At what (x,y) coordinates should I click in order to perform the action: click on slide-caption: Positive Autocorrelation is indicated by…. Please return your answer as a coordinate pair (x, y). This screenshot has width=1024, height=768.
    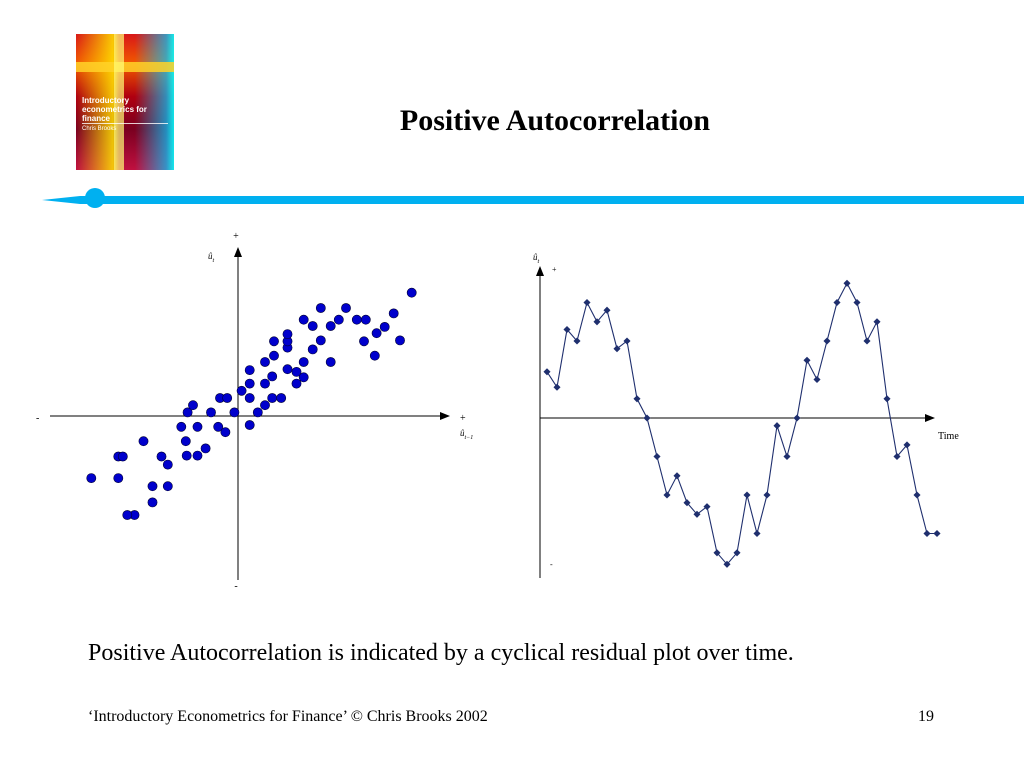
    Looking at the image, I should click on (441, 653).